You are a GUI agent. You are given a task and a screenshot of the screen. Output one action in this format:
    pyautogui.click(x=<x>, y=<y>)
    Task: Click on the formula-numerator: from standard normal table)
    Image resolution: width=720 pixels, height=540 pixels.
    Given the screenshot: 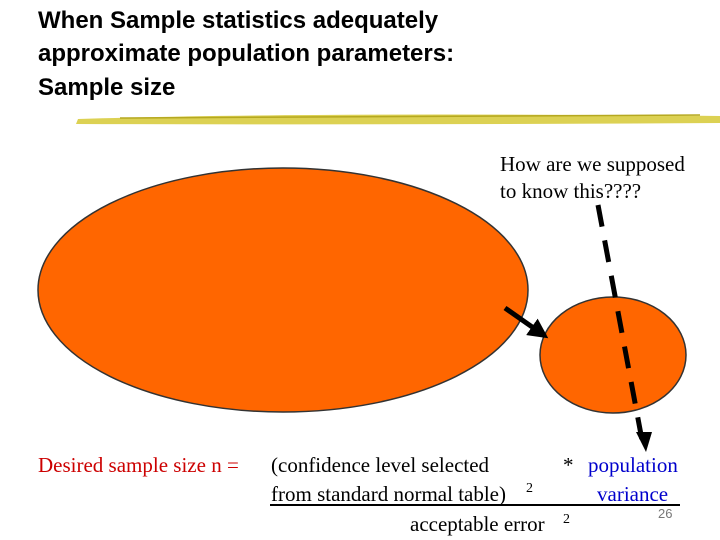 What is the action you would take?
    pyautogui.click(x=388, y=494)
    